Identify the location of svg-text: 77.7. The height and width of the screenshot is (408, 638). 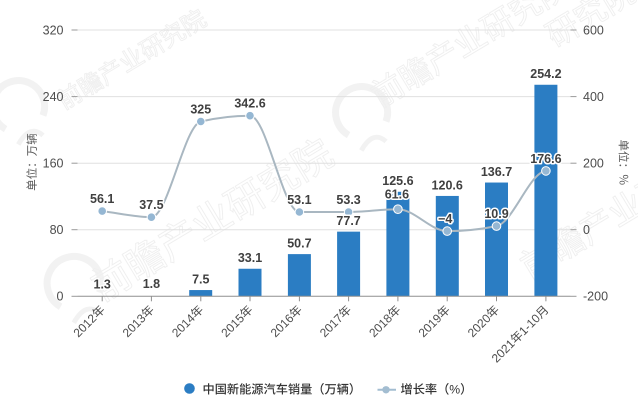
(348, 221).